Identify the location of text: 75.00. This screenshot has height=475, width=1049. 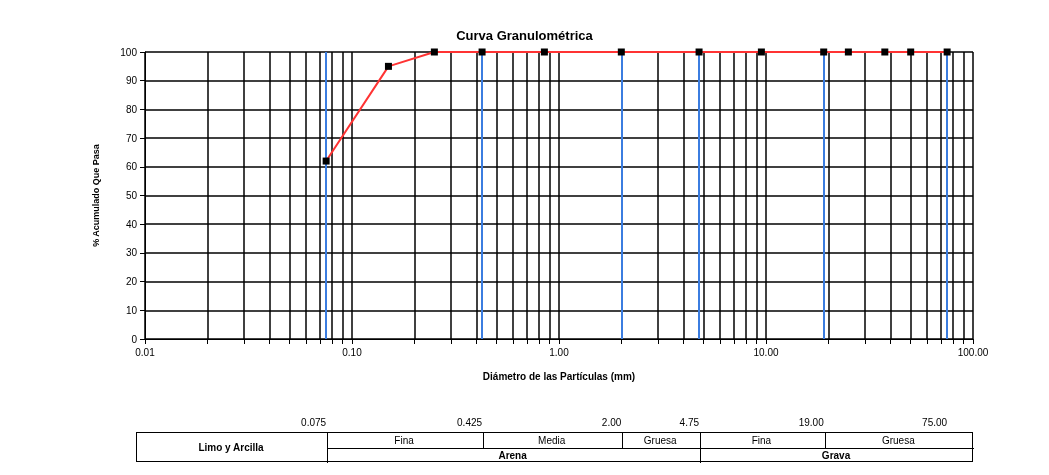
(935, 422).